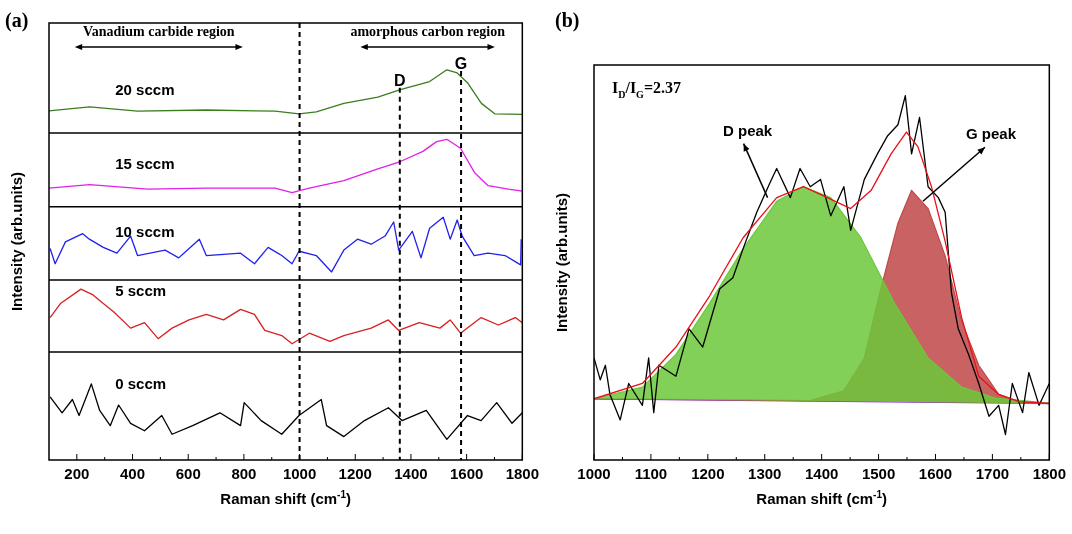 Image resolution: width=1072 pixels, height=534 pixels. What do you see at coordinates (428, 31) in the screenshot?
I see `text: amorphous carbon region` at bounding box center [428, 31].